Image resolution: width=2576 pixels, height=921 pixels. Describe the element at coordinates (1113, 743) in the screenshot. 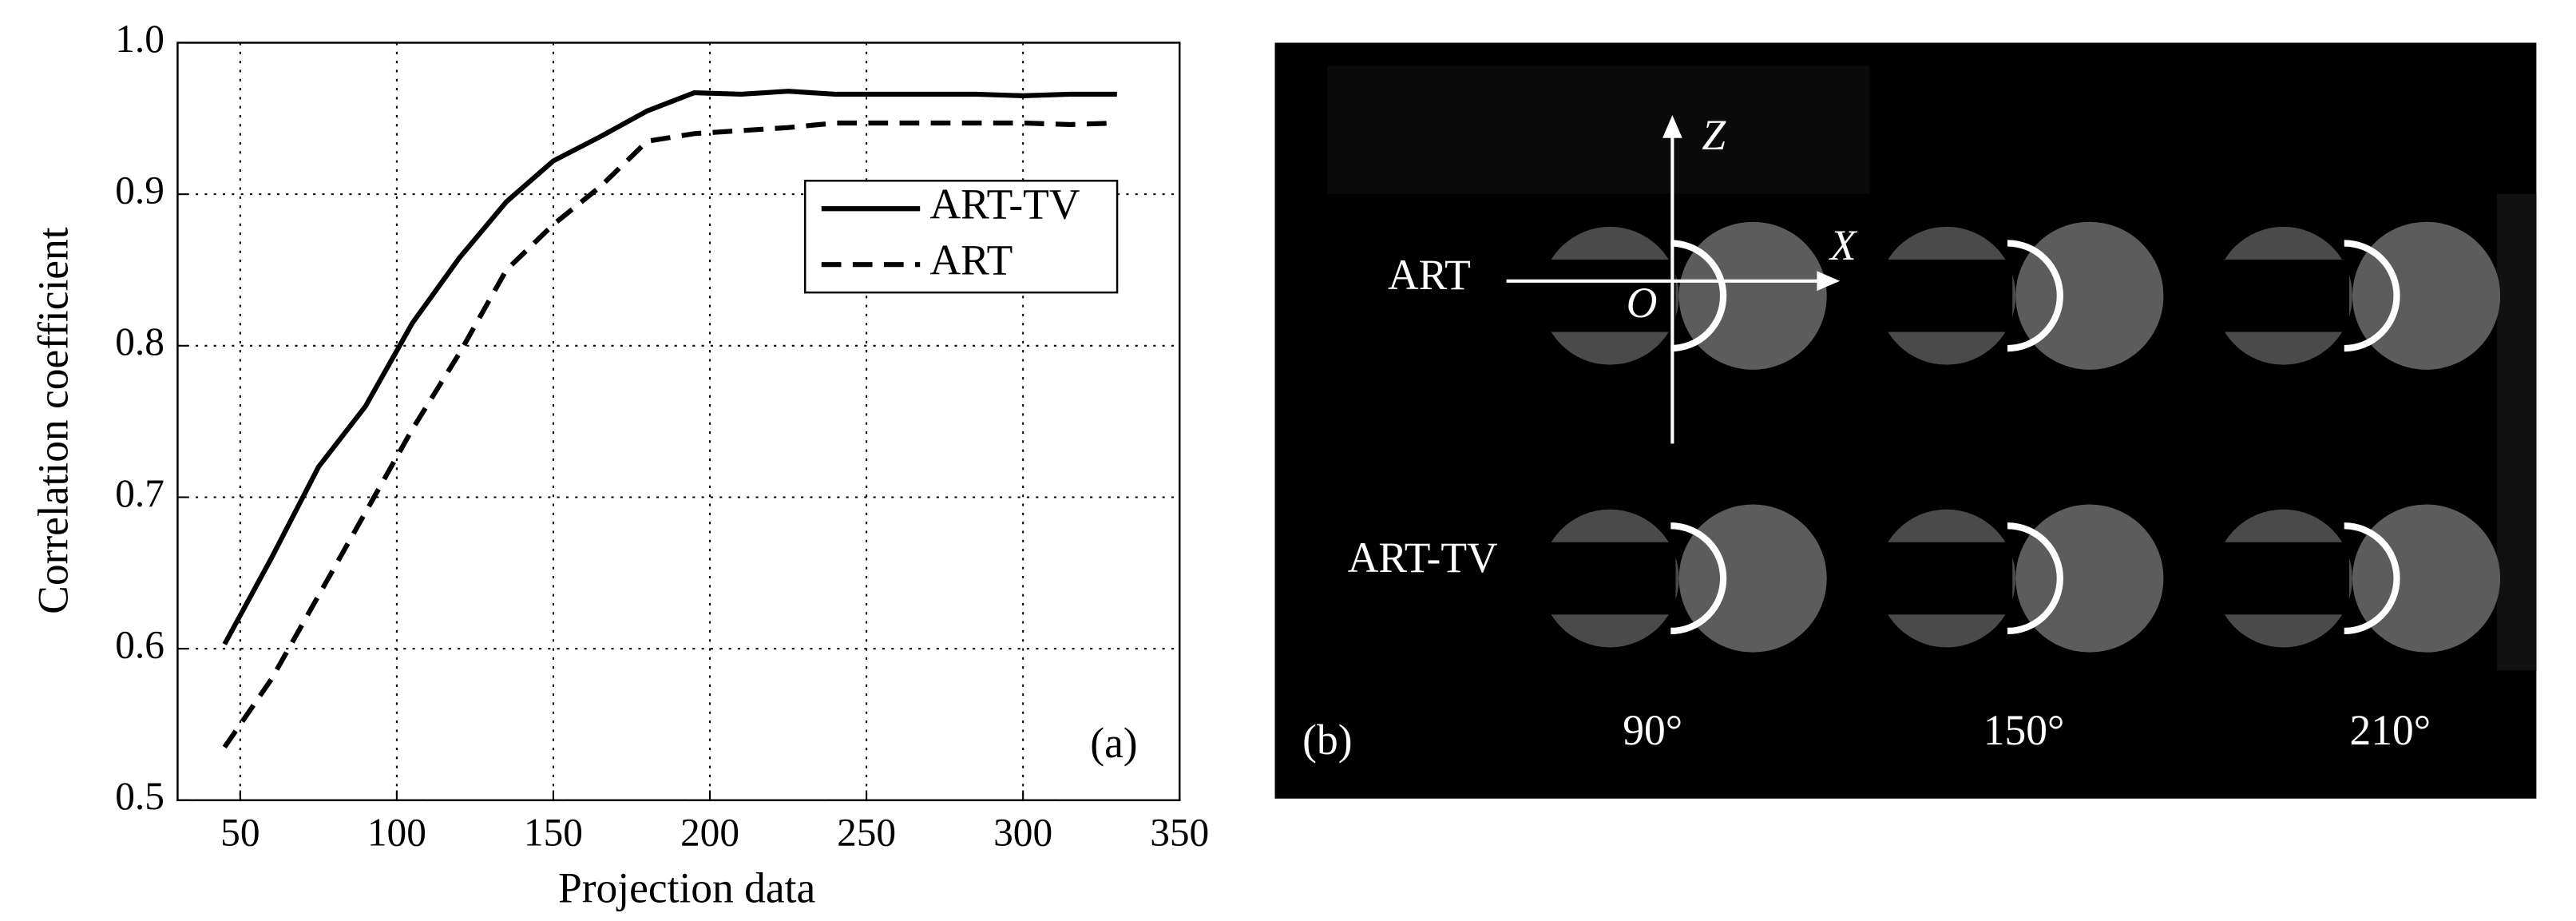

I see `panel-label: (a)` at that location.